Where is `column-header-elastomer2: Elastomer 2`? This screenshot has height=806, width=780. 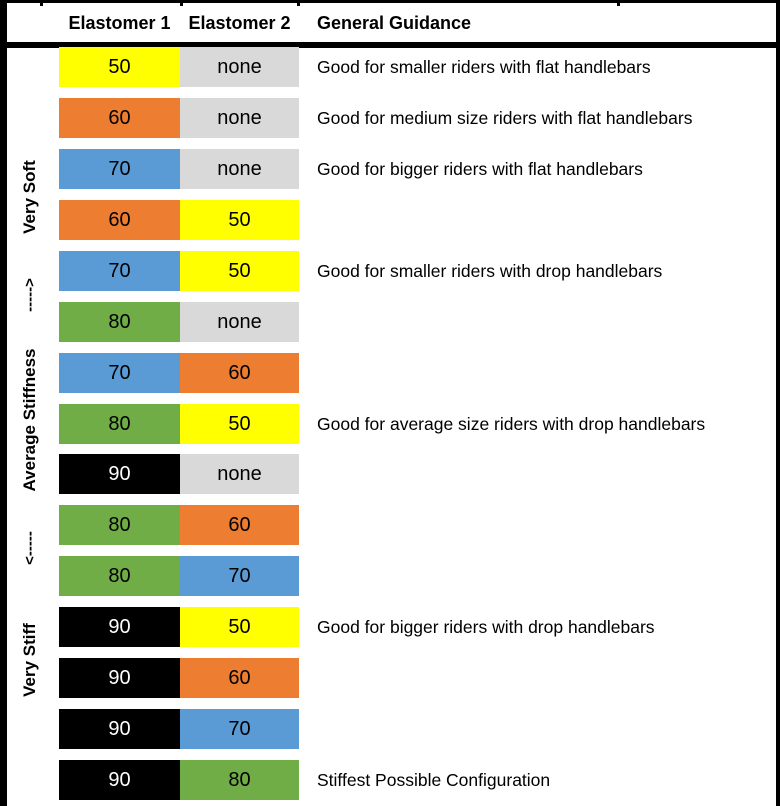 column-header-elastomer2: Elastomer 2 is located at coordinates (239, 23).